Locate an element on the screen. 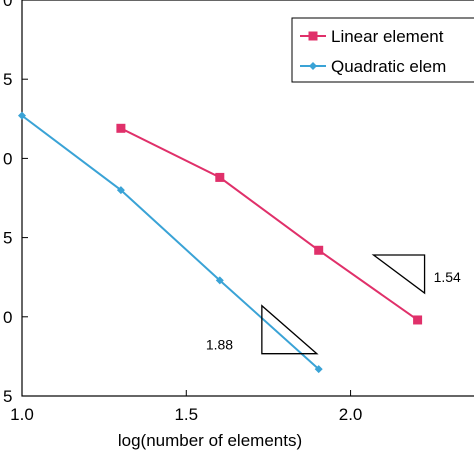 Image resolution: width=474 pixels, height=474 pixels. slope-label-quadratic: 1.88 is located at coordinates (219, 345).